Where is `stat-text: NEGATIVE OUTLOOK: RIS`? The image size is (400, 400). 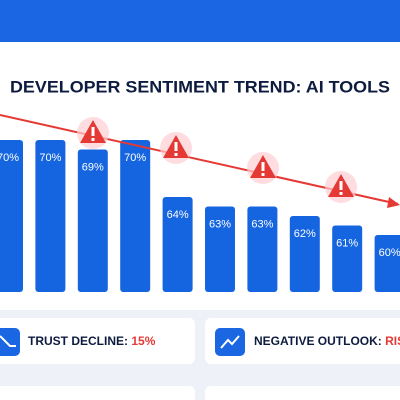
stat-text: NEGATIVE OUTLOOK: RIS is located at coordinates (327, 341).